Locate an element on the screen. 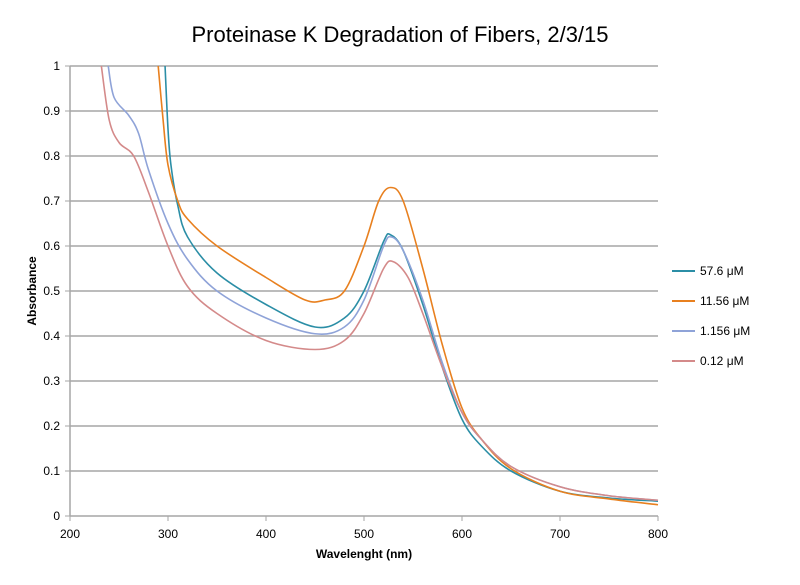  y-tick-label: 0.5 is located at coordinates (51, 291).